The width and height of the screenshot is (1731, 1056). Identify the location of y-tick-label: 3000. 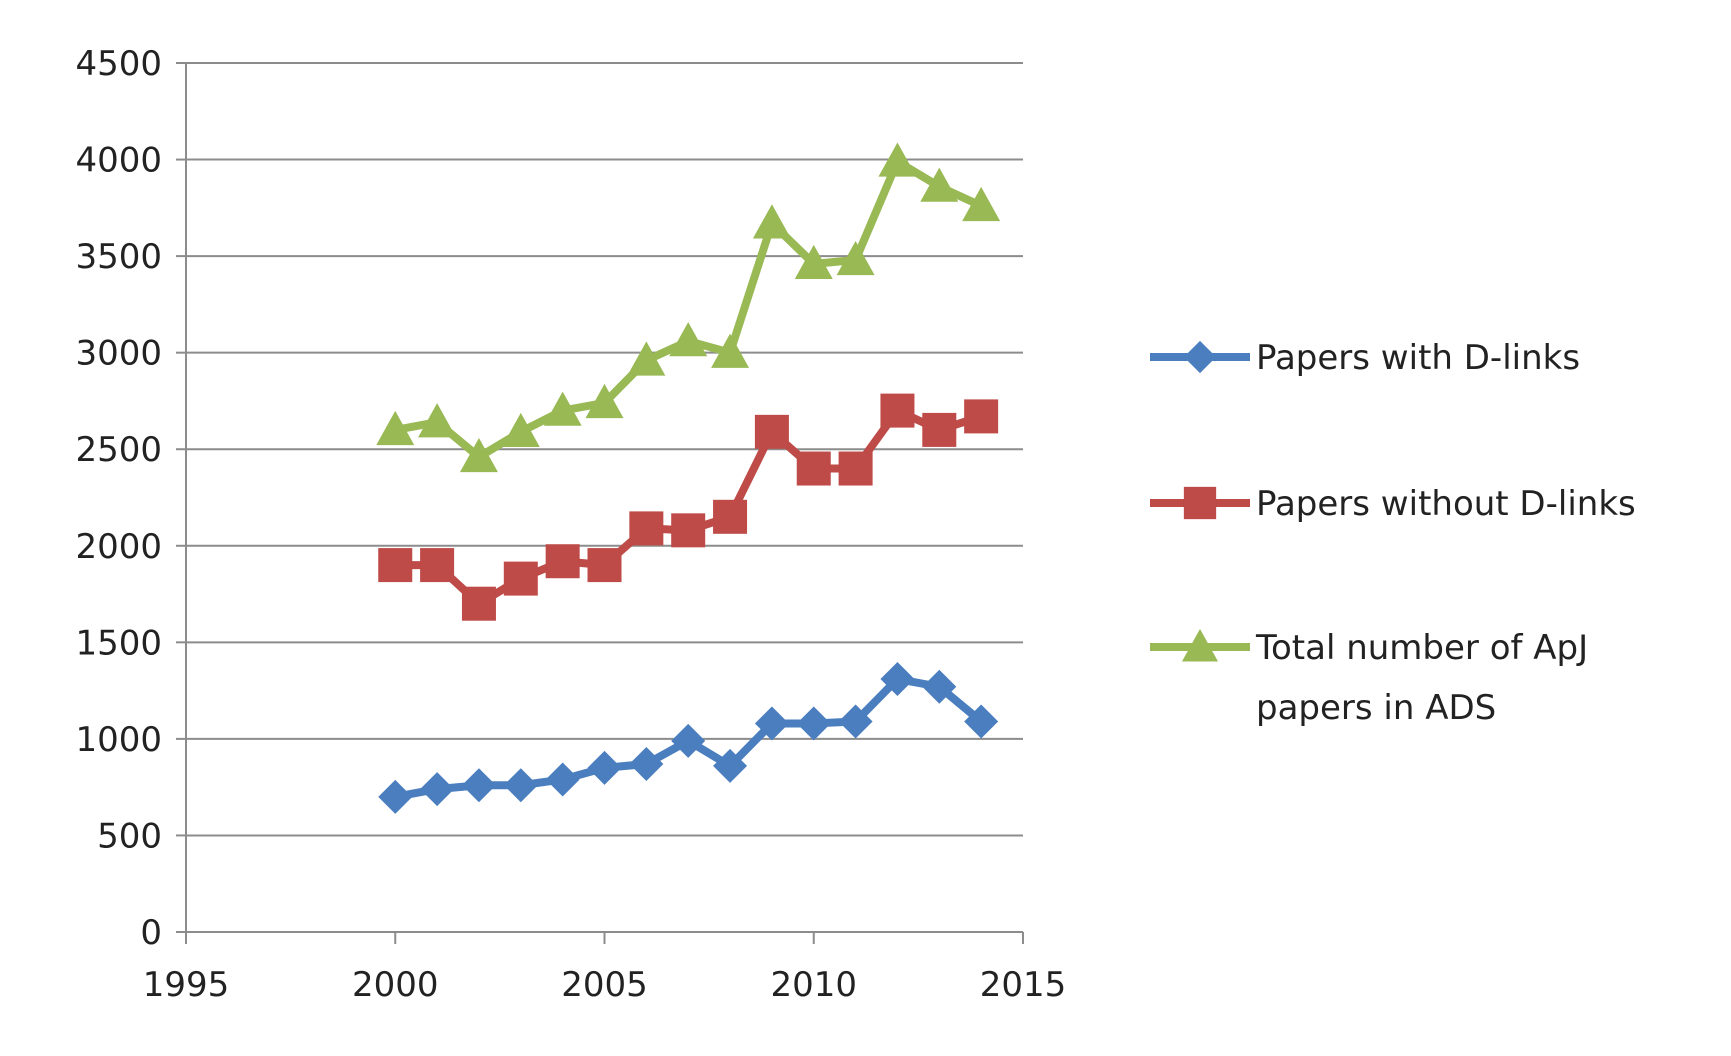
(118, 354).